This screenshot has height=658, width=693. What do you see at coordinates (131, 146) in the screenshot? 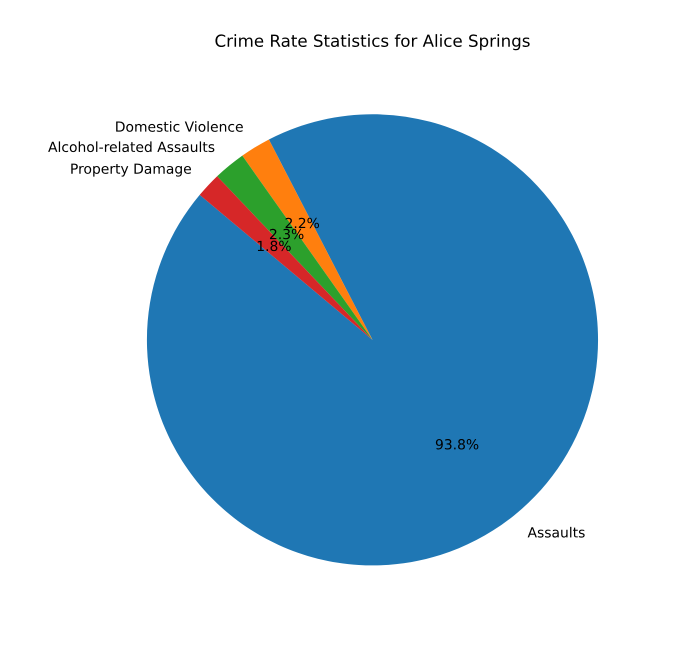
I see `slice-label: Alcohol-related Assaults` at bounding box center [131, 146].